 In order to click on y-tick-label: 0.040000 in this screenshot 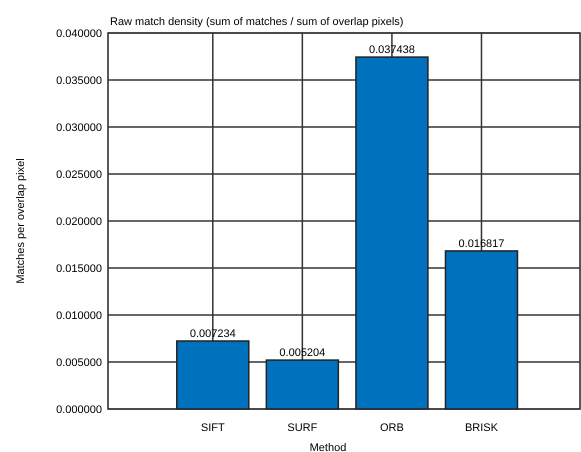, I will do `click(79, 34)`.